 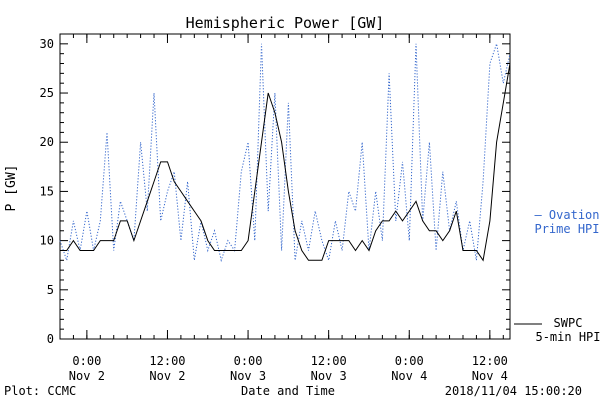 What do you see at coordinates (285, 23) in the screenshot?
I see `chart-title: Hemispheric Power [GW]` at bounding box center [285, 23].